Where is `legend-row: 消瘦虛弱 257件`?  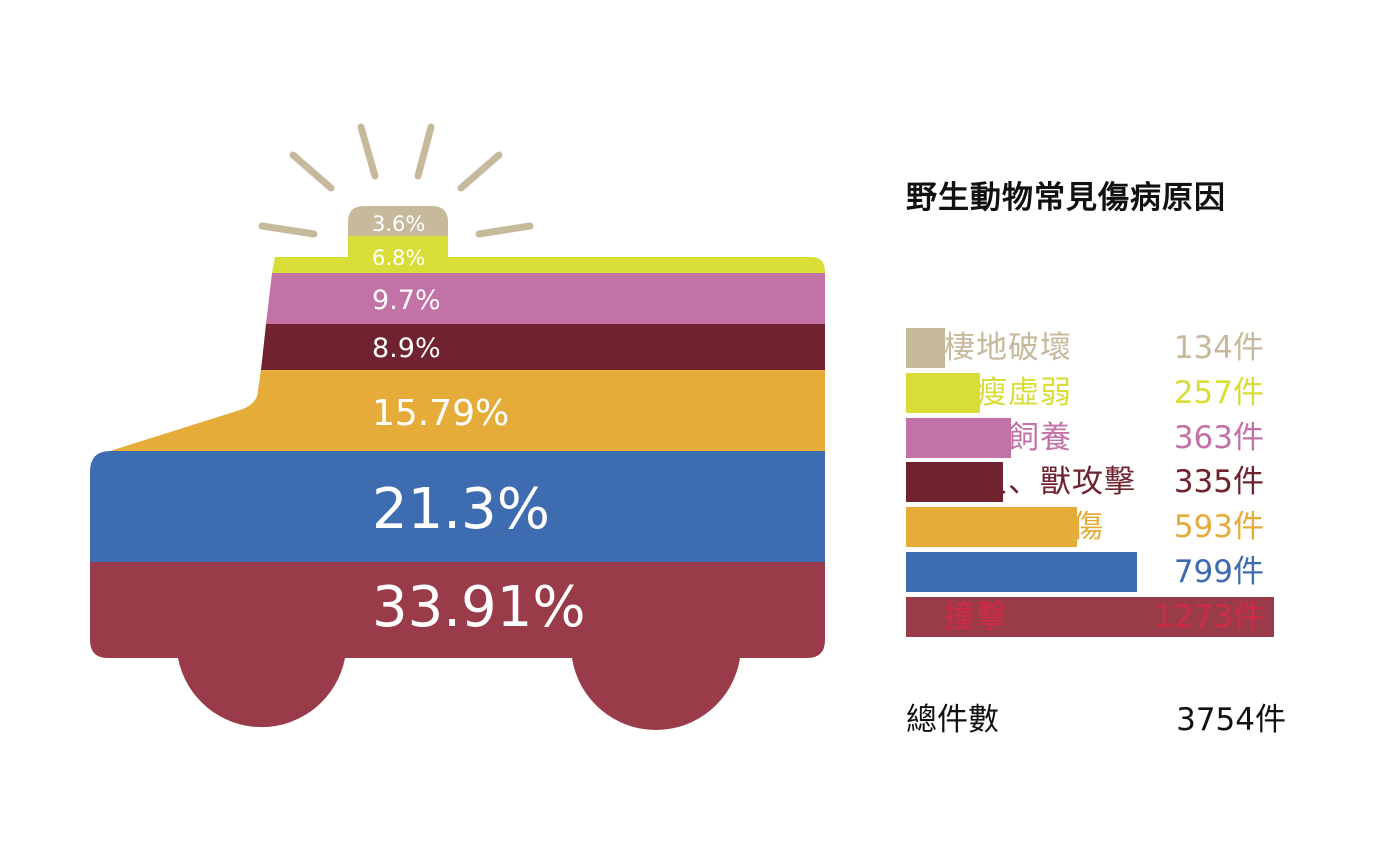
legend-row: 消瘦虛弱 257件 is located at coordinates (1142, 392).